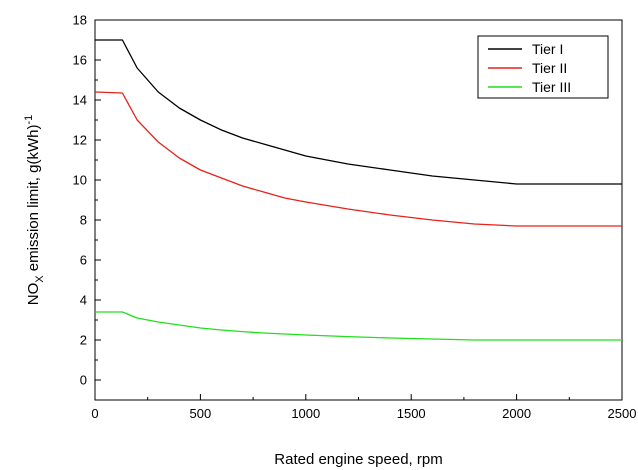 The image size is (638, 470). I want to click on y-tick-label: 14, so click(80, 100).